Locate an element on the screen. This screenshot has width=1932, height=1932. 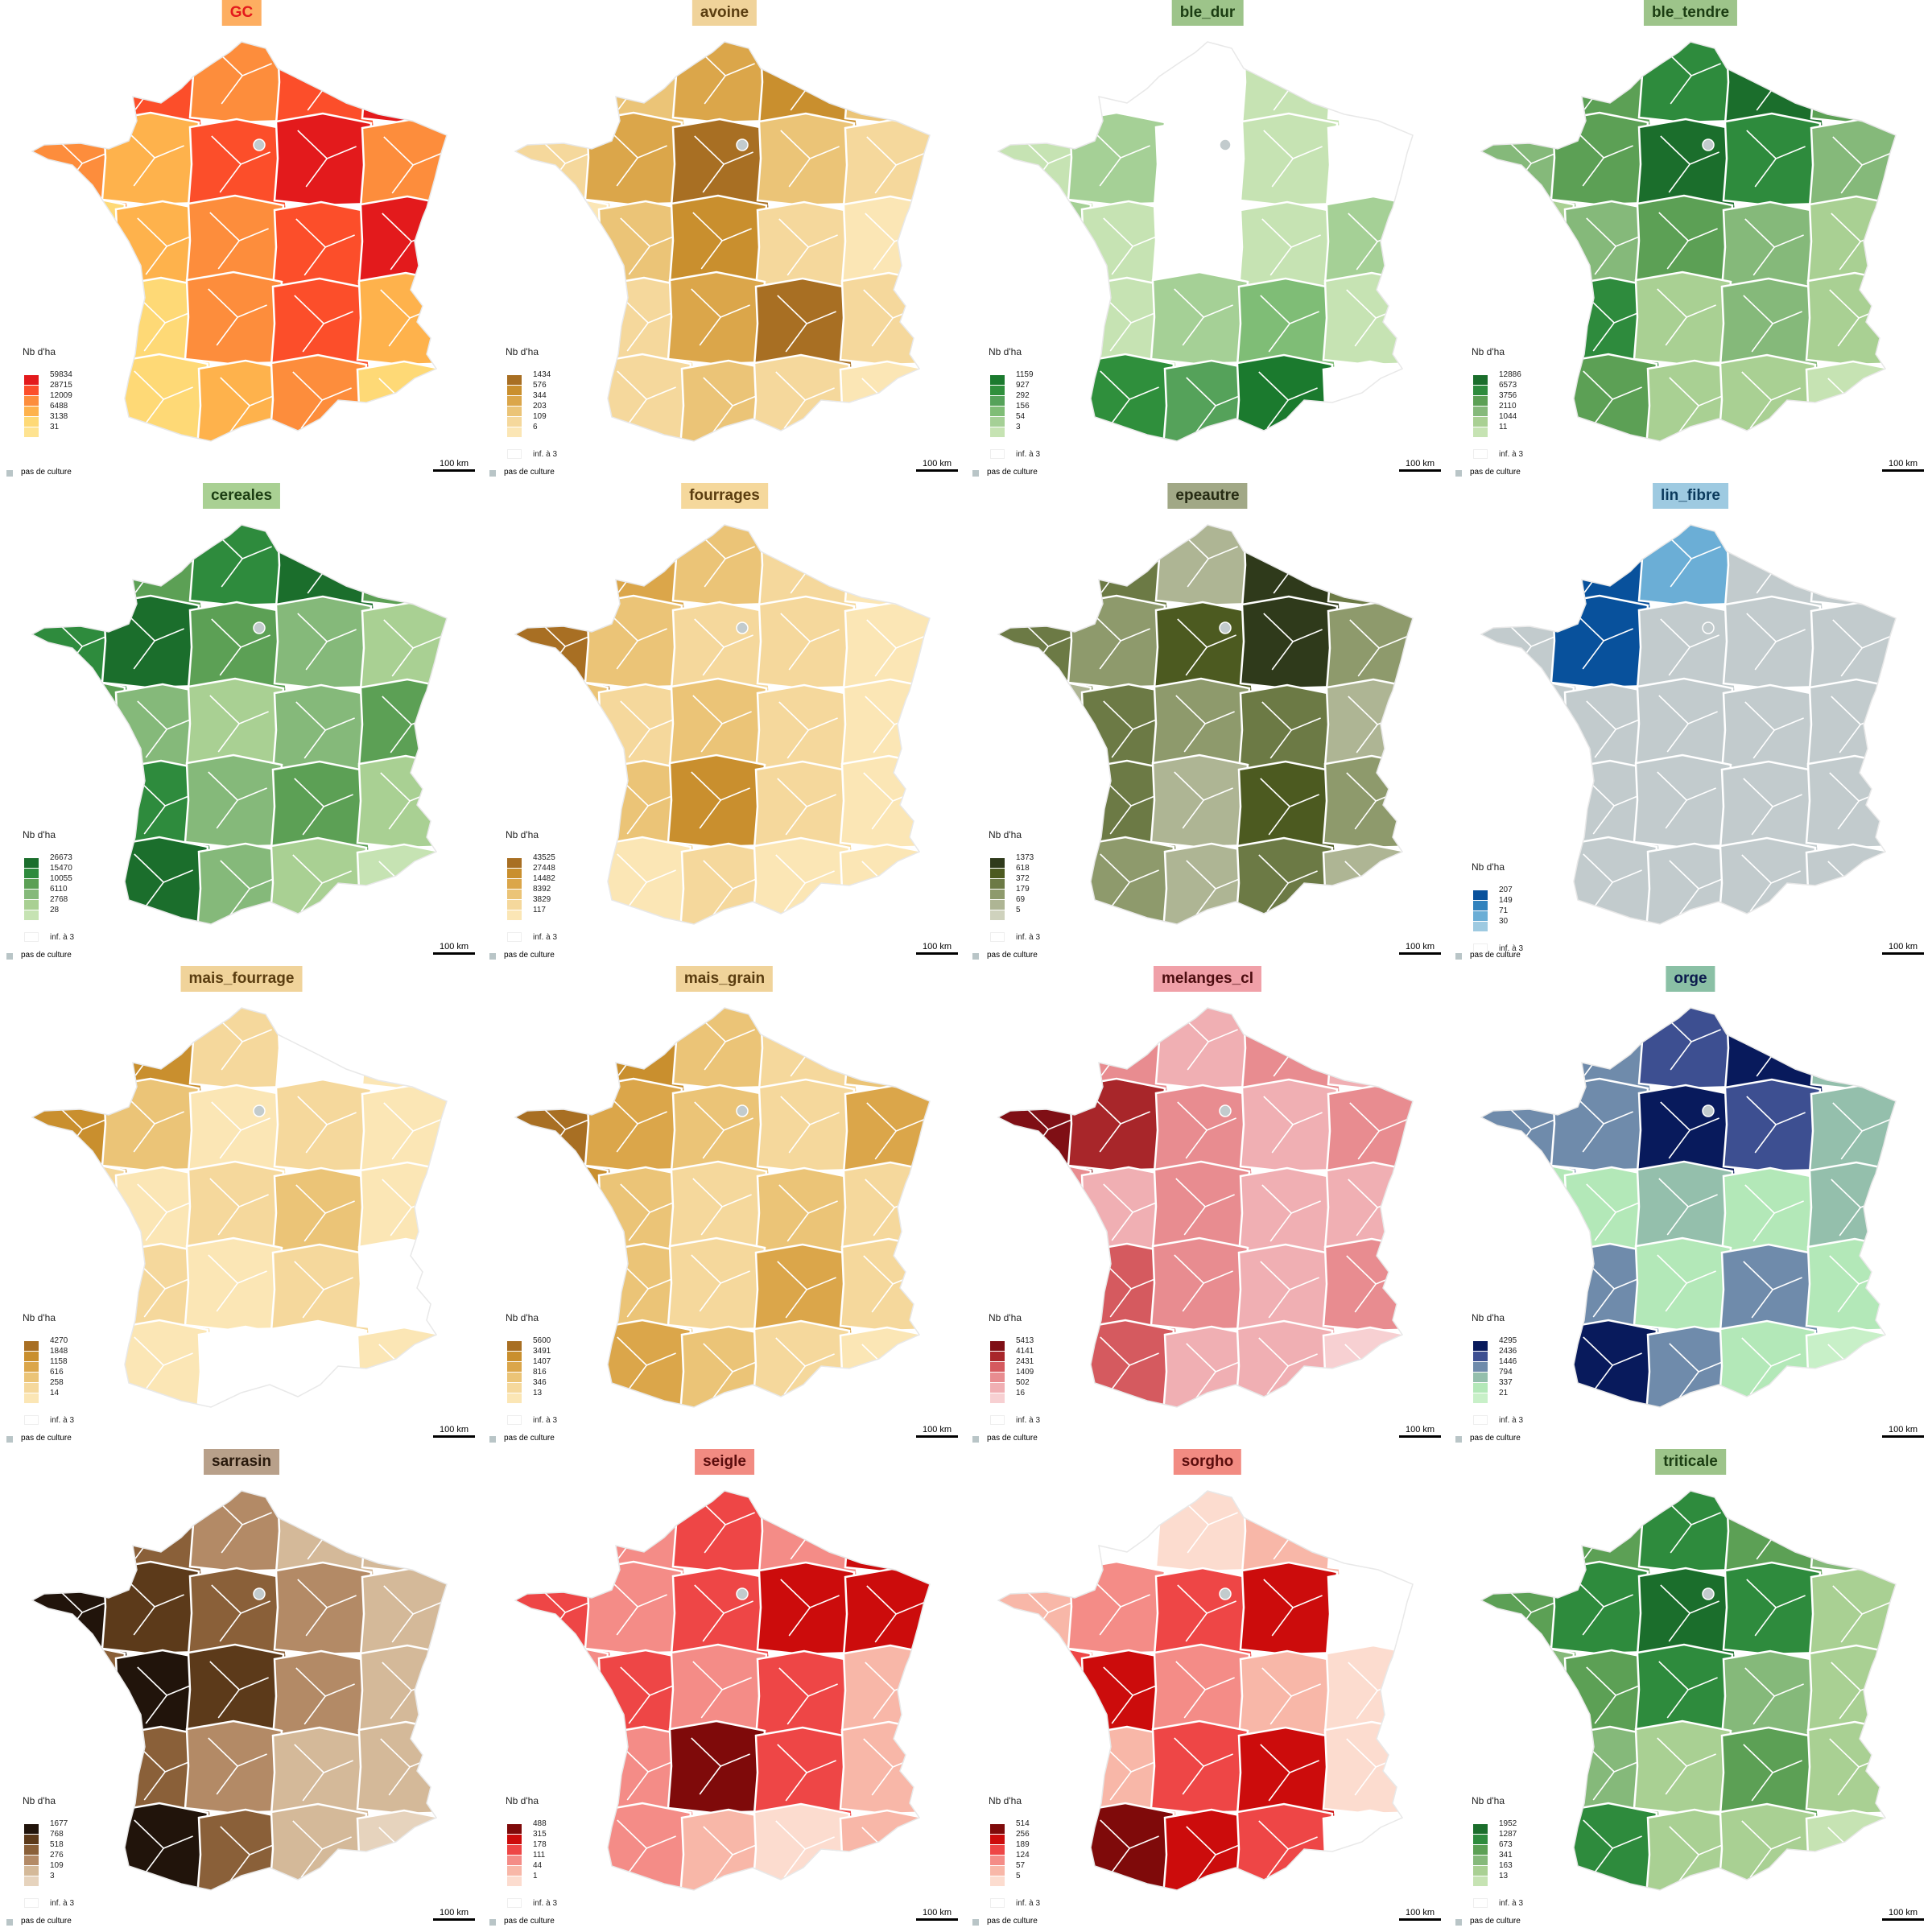
legend-value: 618 is located at coordinates (1023, 868).